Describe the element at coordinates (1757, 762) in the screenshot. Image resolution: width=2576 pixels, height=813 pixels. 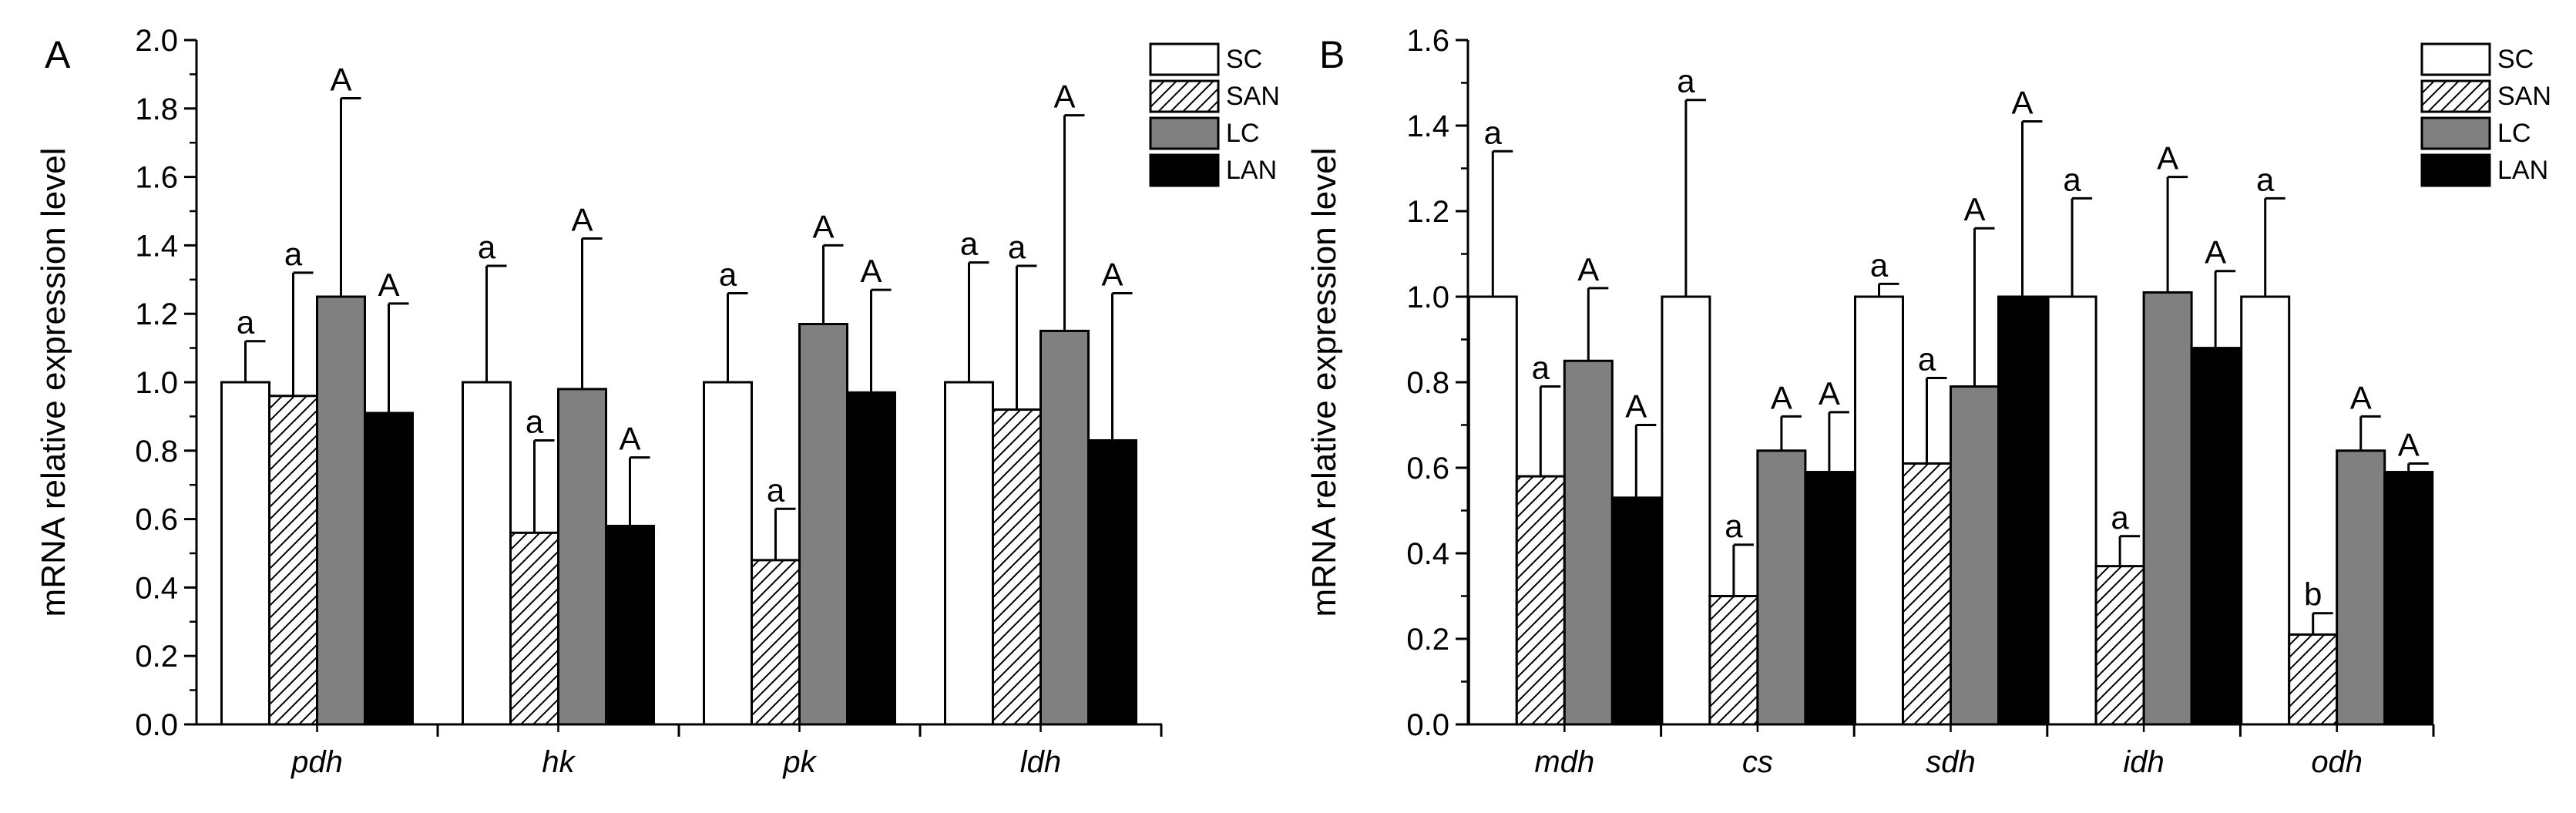
I see `category-label: cs` at that location.